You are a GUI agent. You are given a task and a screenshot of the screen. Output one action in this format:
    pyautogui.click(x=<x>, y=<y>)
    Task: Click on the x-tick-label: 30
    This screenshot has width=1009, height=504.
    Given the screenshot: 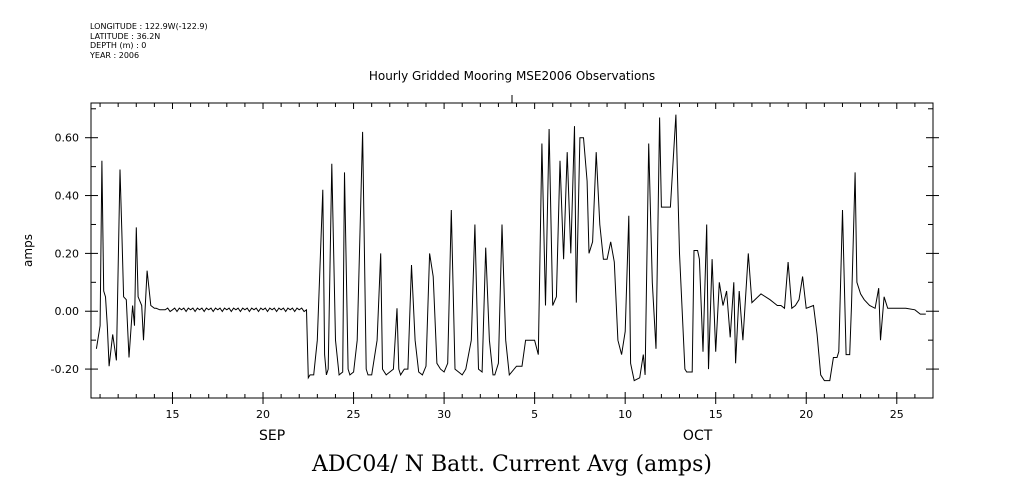 What is the action you would take?
    pyautogui.click(x=444, y=414)
    